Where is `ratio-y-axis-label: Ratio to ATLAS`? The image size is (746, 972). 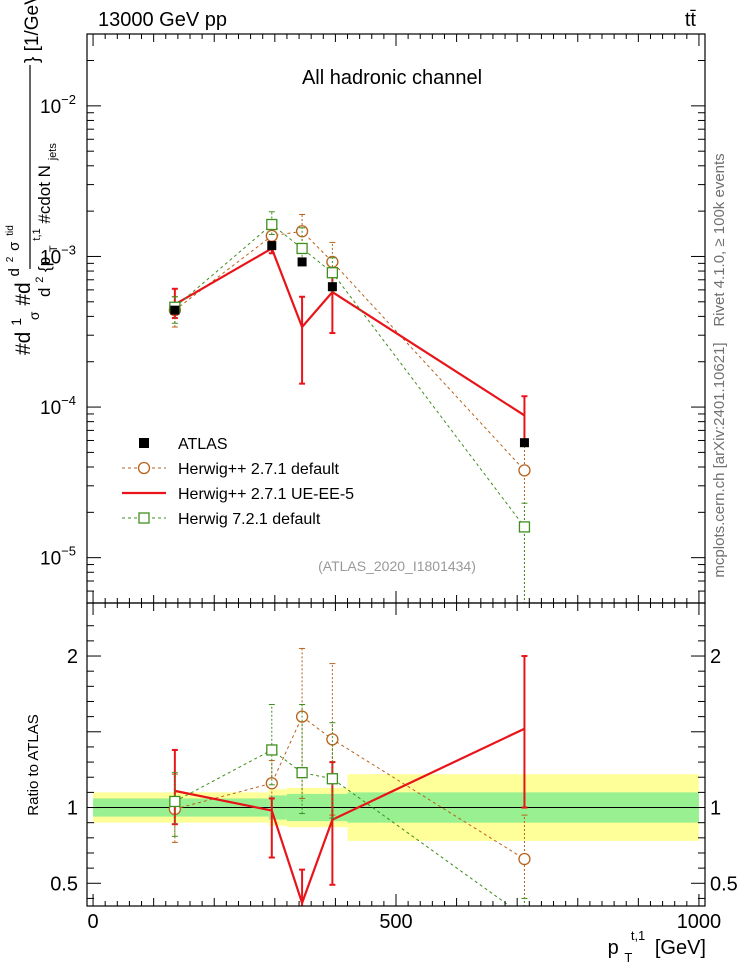 ratio-y-axis-label: Ratio to ATLAS is located at coordinates (33, 764).